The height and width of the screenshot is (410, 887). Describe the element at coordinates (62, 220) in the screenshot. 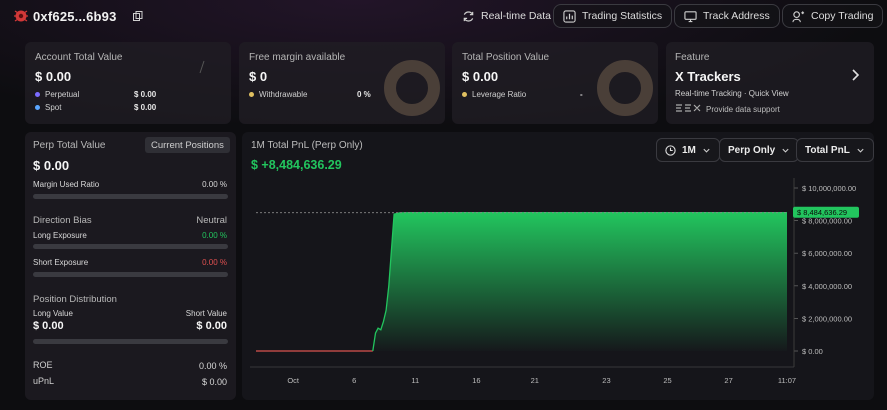

I see `direction-bias-label: Direction Bias` at that location.